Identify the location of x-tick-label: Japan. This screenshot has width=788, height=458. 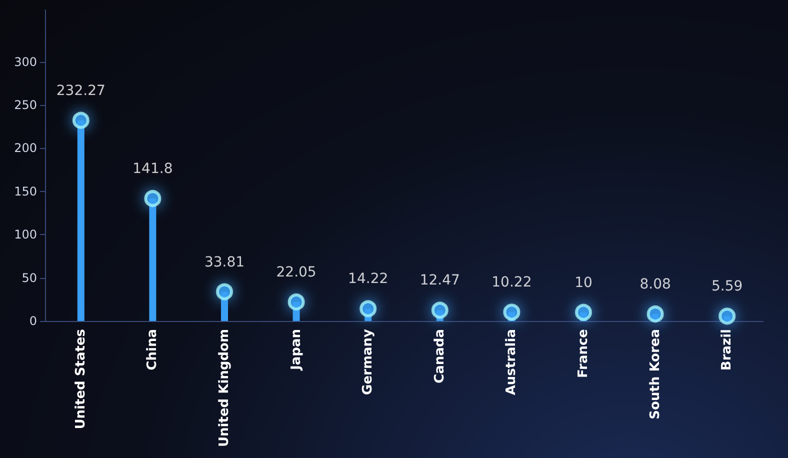
(296, 350).